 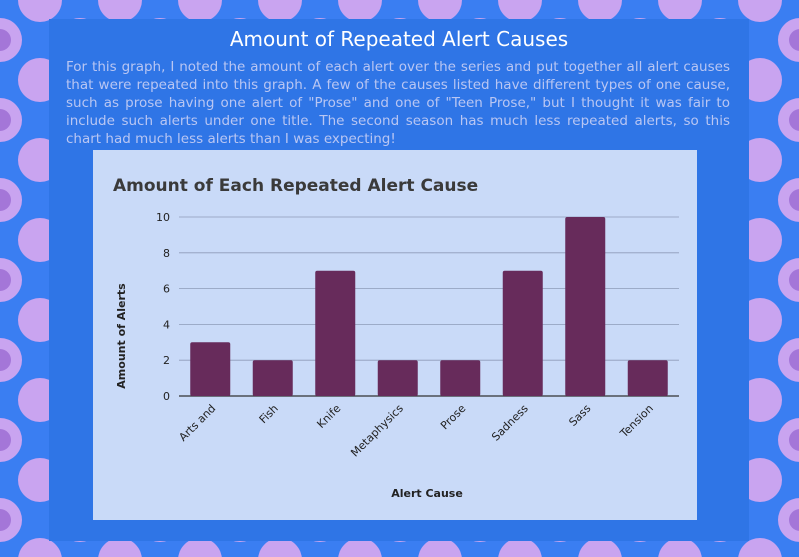 I want to click on y-tick-label: 8, so click(x=166, y=253).